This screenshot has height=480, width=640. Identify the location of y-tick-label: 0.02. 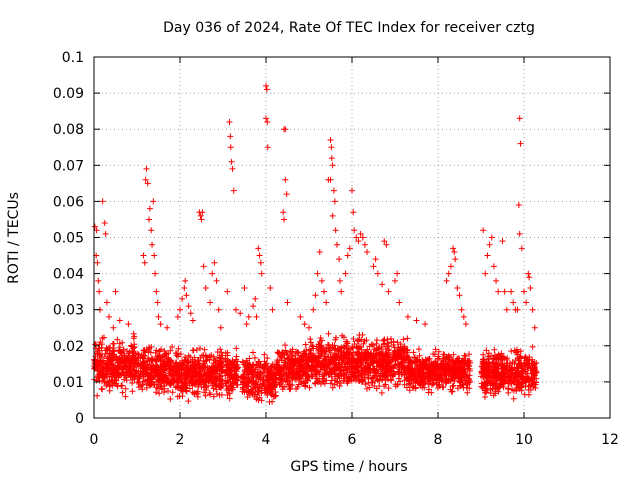
(68, 347).